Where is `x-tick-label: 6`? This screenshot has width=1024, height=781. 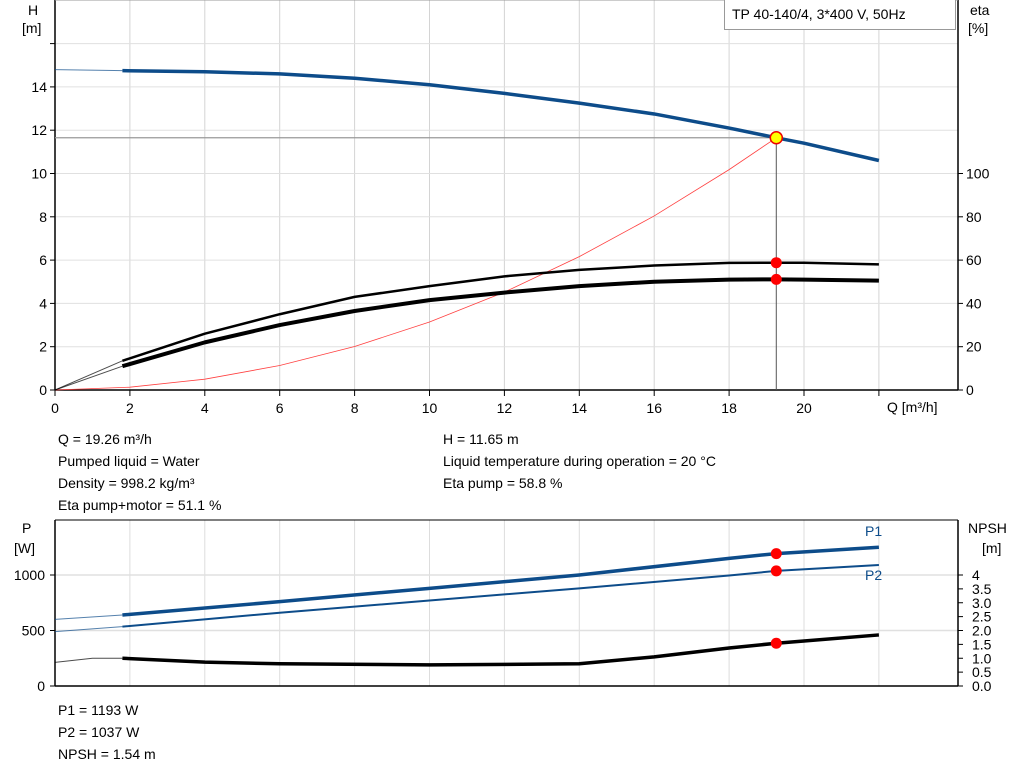
x-tick-label: 6 is located at coordinates (280, 408).